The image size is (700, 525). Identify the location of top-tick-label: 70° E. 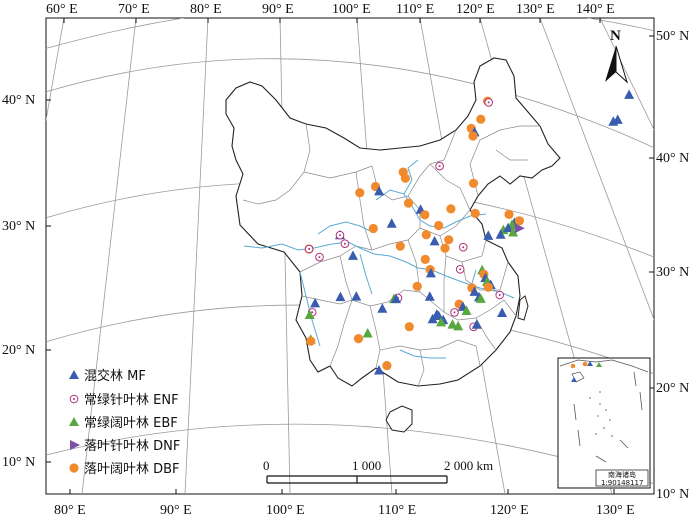
(134, 9).